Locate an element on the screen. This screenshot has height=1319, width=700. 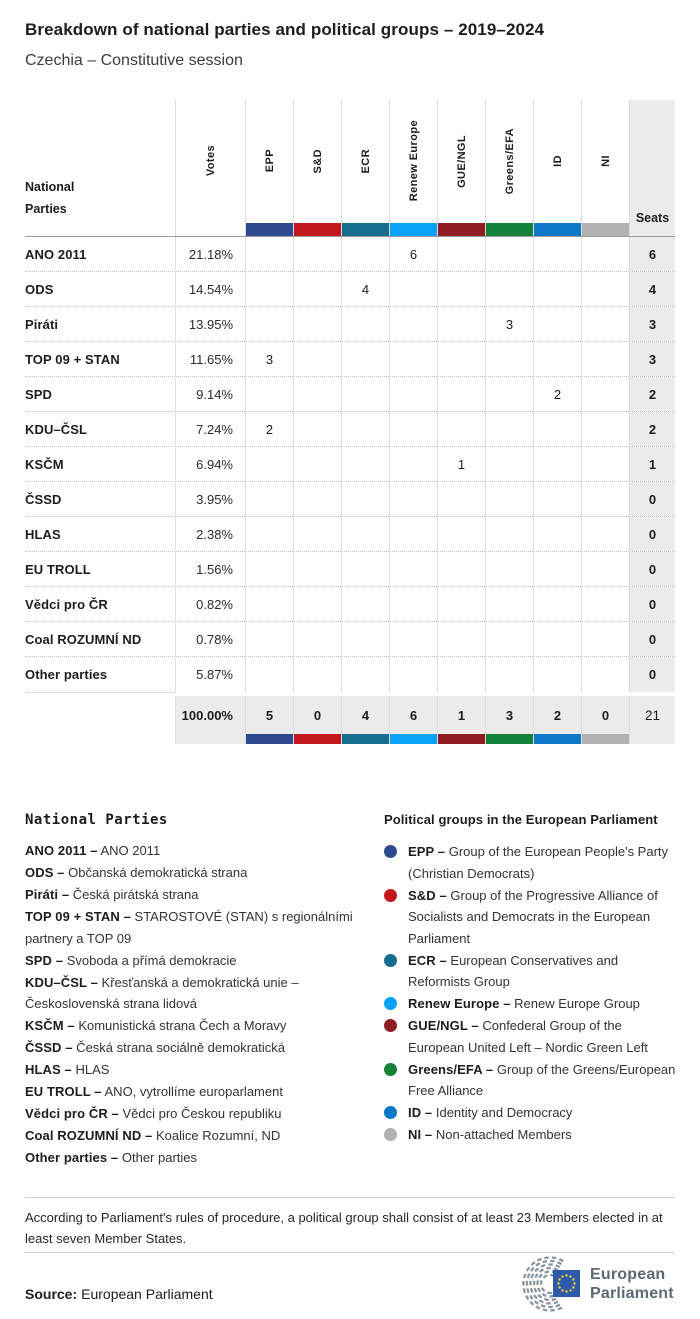
group-color-bar-greens-efa is located at coordinates (509, 229).